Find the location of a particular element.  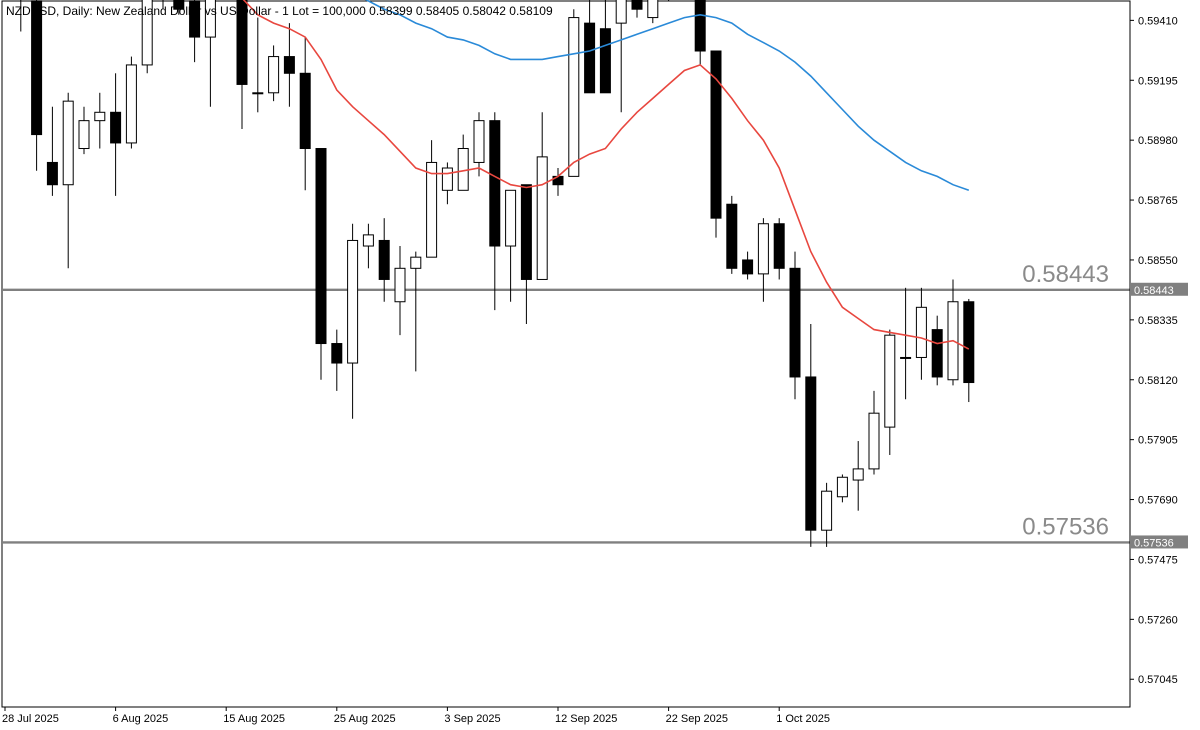

price-axis-label: 0.57260 is located at coordinates (1158, 620).